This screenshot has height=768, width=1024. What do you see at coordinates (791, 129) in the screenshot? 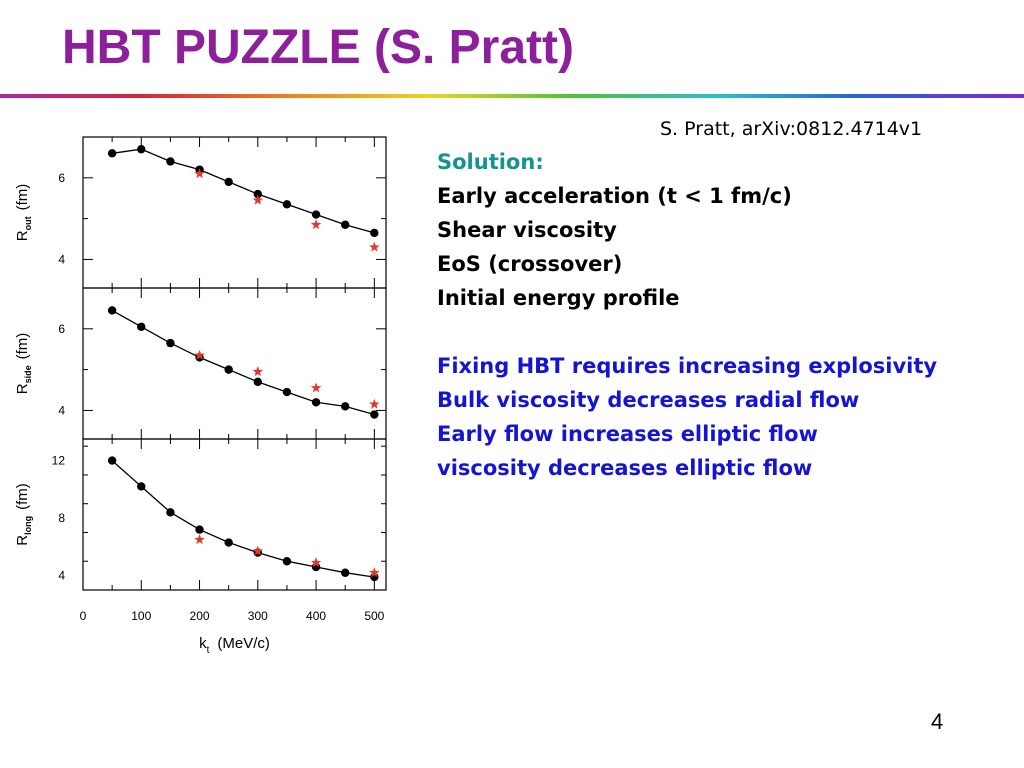
I see `citation: S. Pratt, arXiv:0812.4714v1` at bounding box center [791, 129].